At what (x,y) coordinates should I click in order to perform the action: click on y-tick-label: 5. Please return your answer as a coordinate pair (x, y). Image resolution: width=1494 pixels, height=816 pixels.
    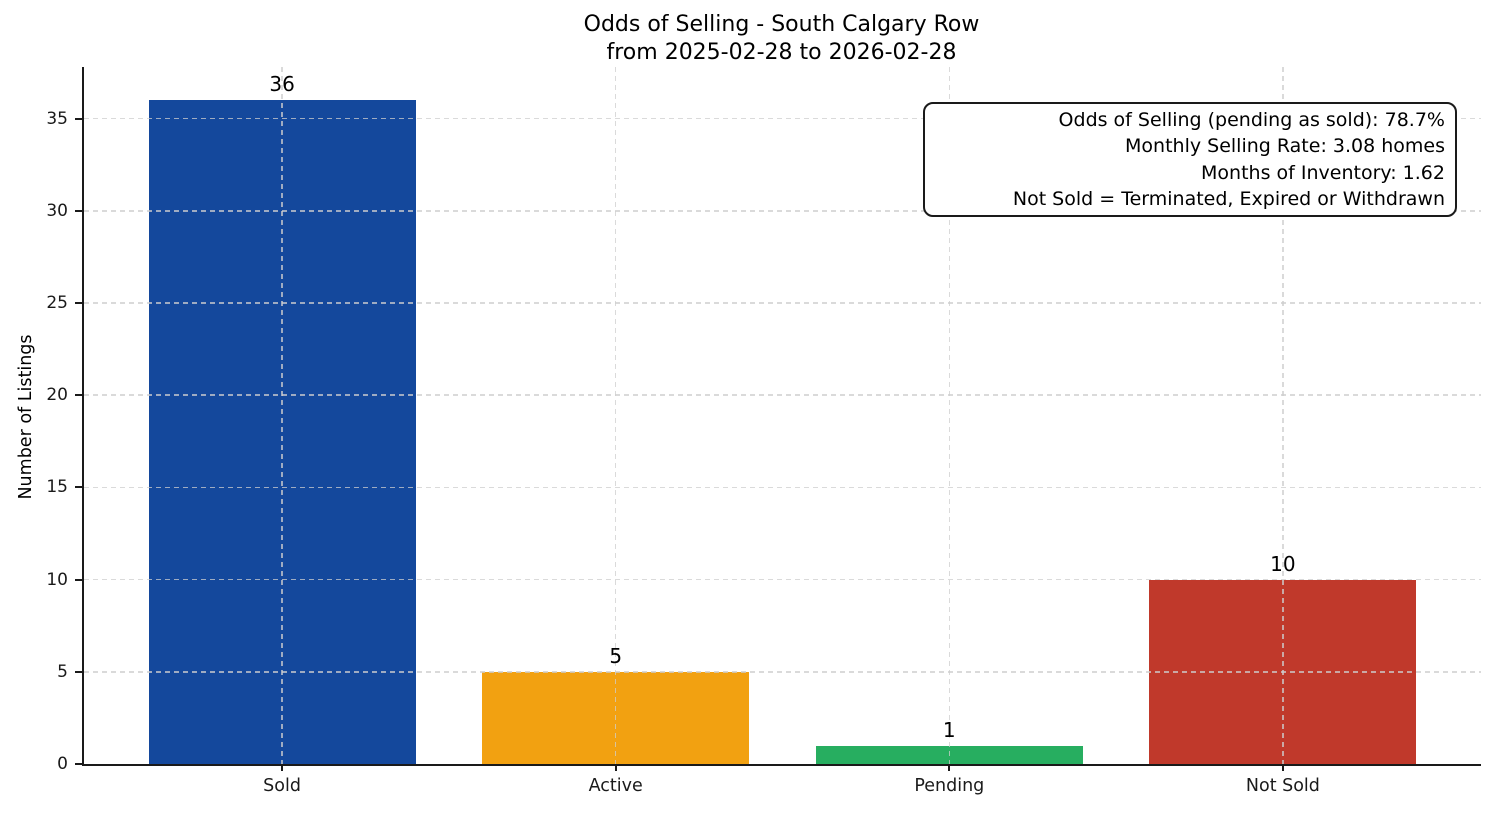
    Looking at the image, I should click on (62, 671).